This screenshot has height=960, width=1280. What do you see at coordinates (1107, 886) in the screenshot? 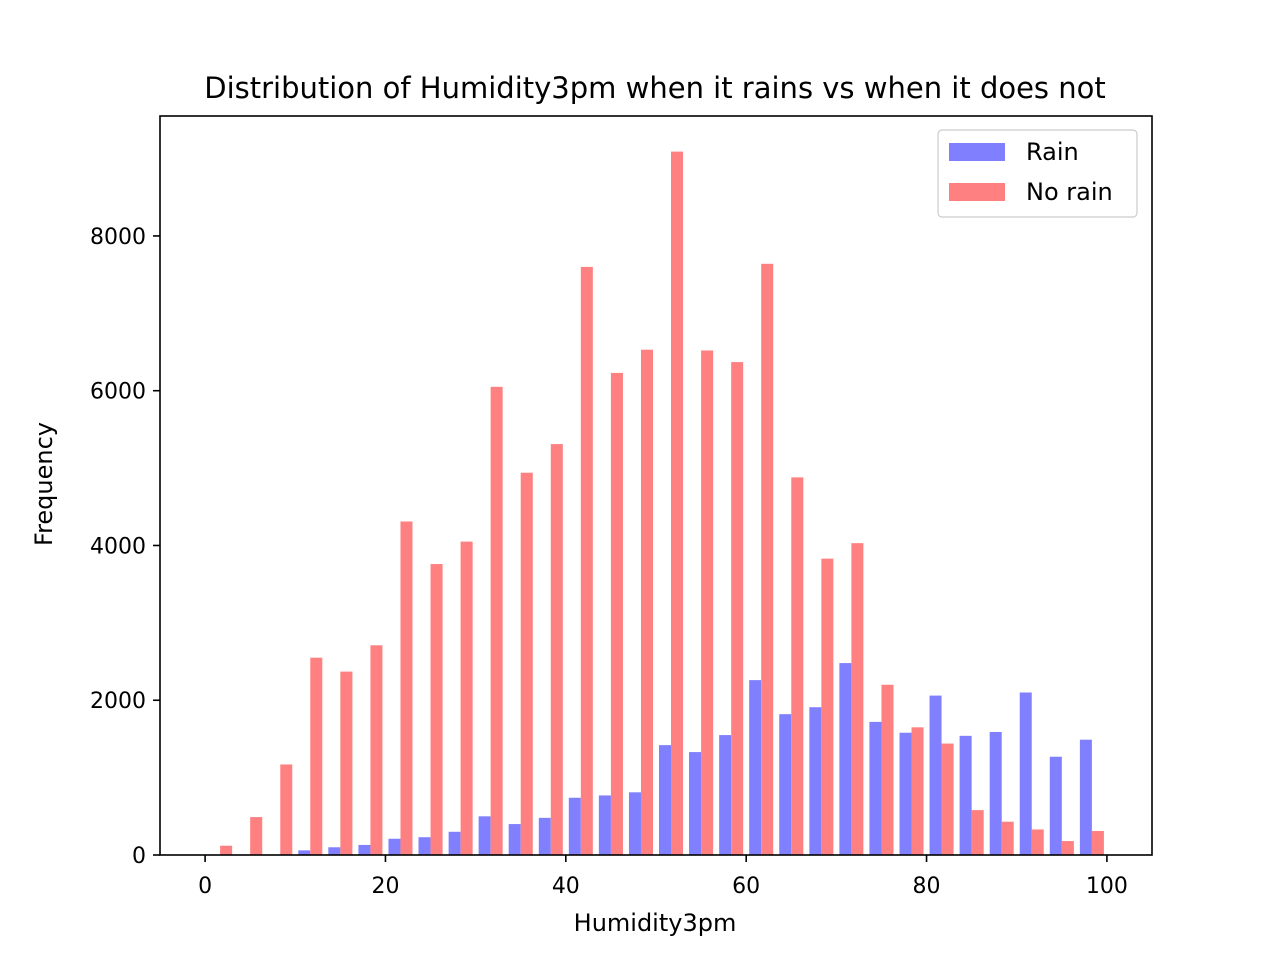
I see `x-tick-label: 100` at bounding box center [1107, 886].